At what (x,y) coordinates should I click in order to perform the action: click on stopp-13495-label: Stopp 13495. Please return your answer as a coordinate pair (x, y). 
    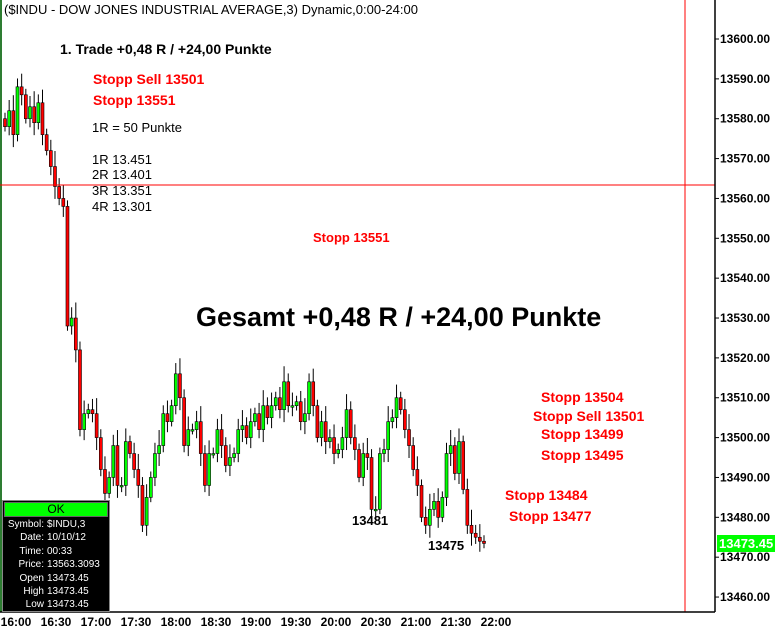
    Looking at the image, I should click on (582, 455).